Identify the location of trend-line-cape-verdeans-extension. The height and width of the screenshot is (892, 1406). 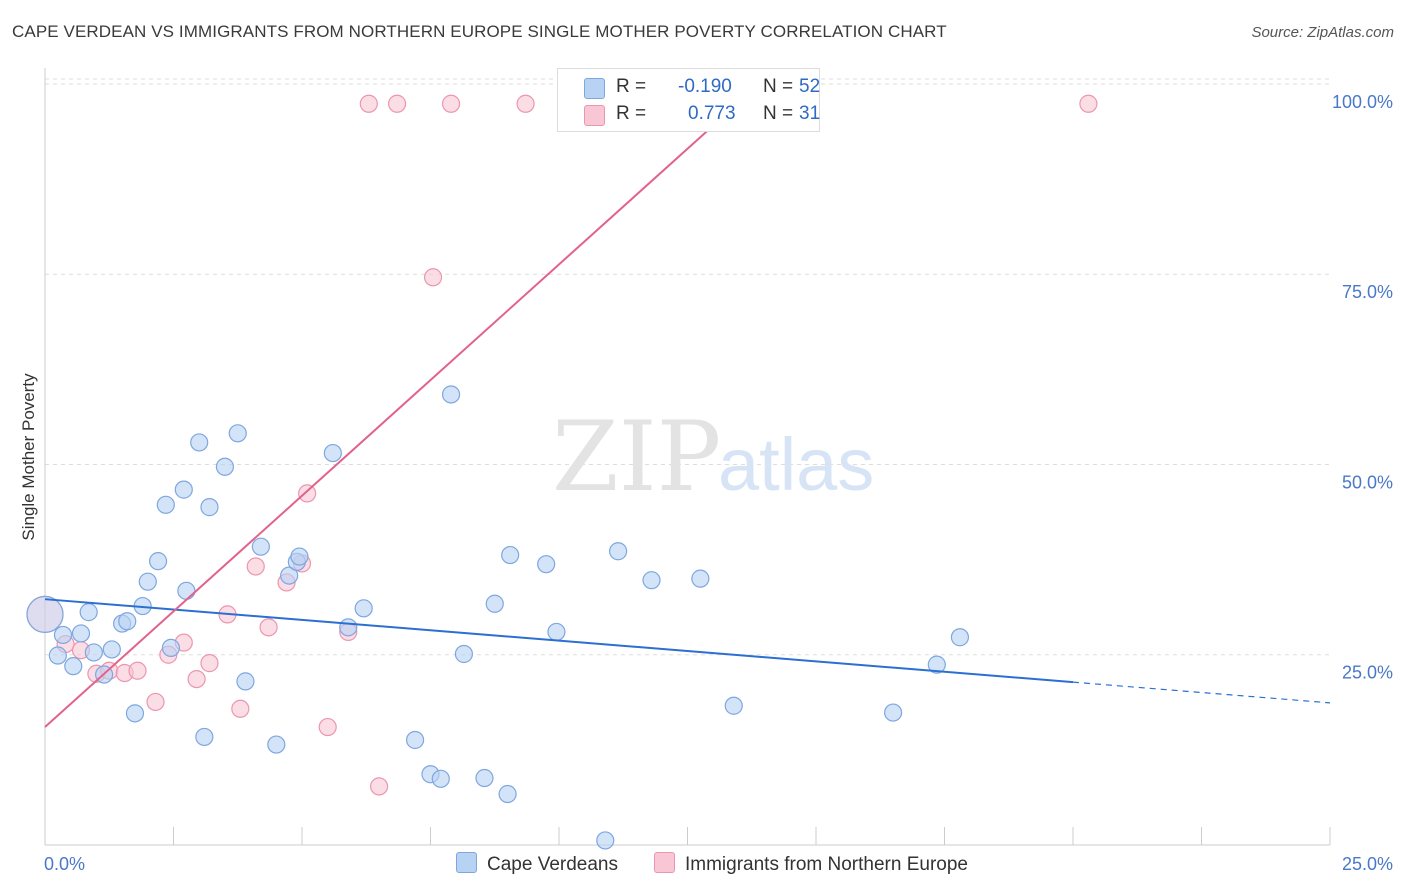
(1201, 692).